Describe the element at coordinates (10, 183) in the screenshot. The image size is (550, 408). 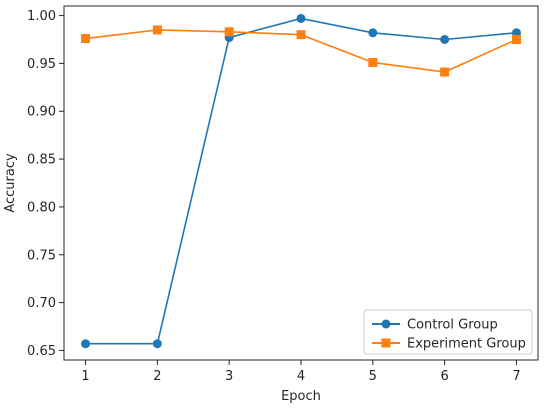
I see `y-axis-label: Accuracy` at that location.